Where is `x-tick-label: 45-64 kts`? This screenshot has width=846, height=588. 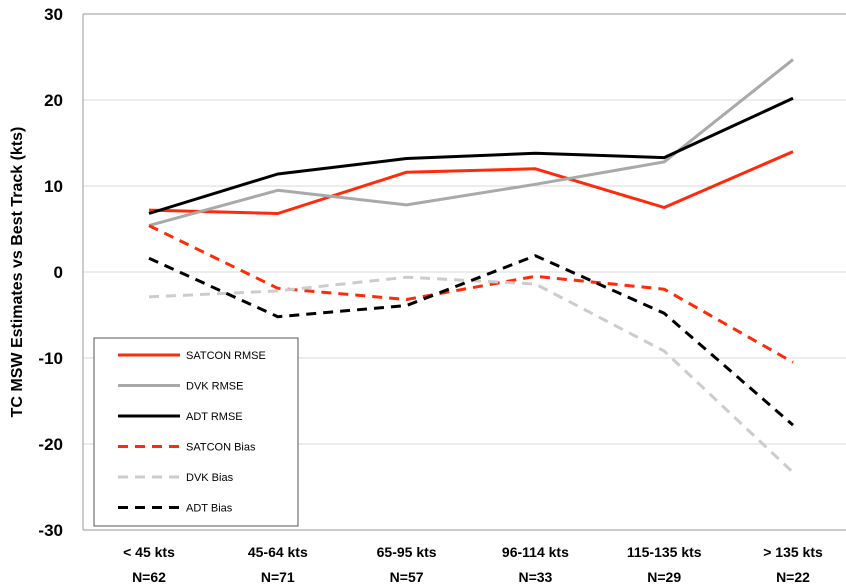 x-tick-label: 45-64 kts is located at coordinates (278, 552).